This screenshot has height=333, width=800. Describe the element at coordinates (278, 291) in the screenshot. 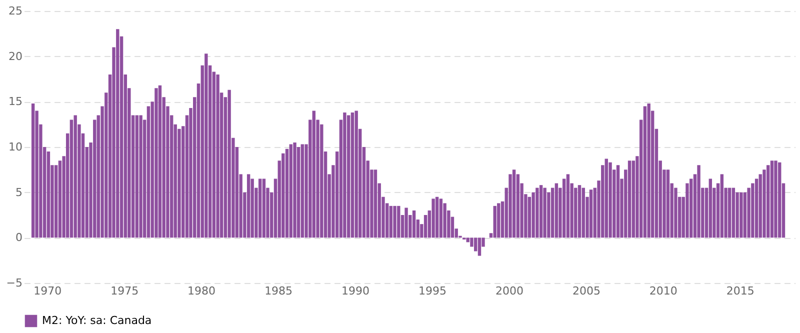

I see `x-tick-label: 1985` at that location.